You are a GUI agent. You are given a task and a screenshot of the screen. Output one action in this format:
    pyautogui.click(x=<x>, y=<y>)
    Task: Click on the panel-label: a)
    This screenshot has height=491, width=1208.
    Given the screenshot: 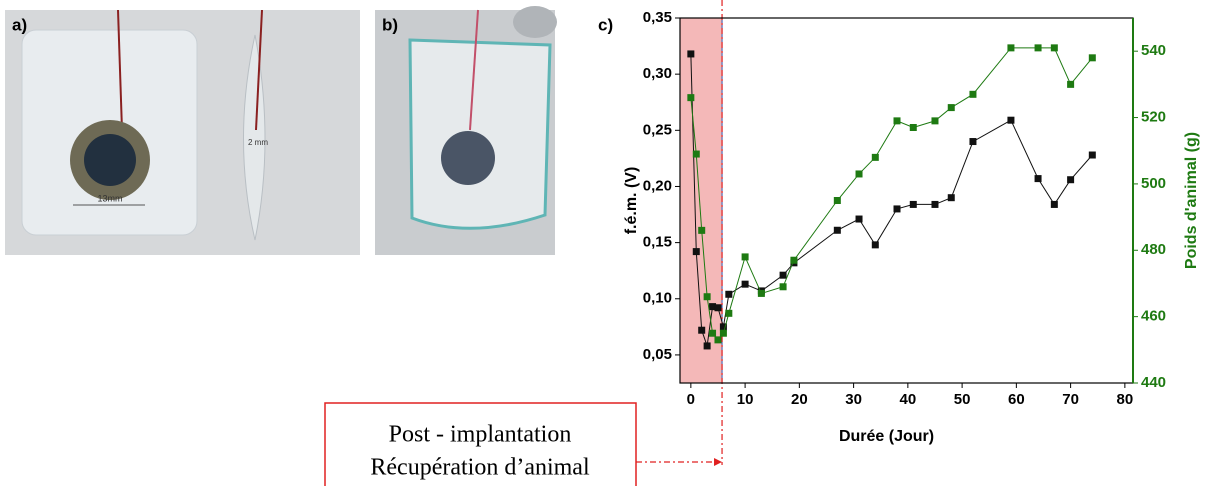 What is the action you would take?
    pyautogui.click(x=19, y=24)
    